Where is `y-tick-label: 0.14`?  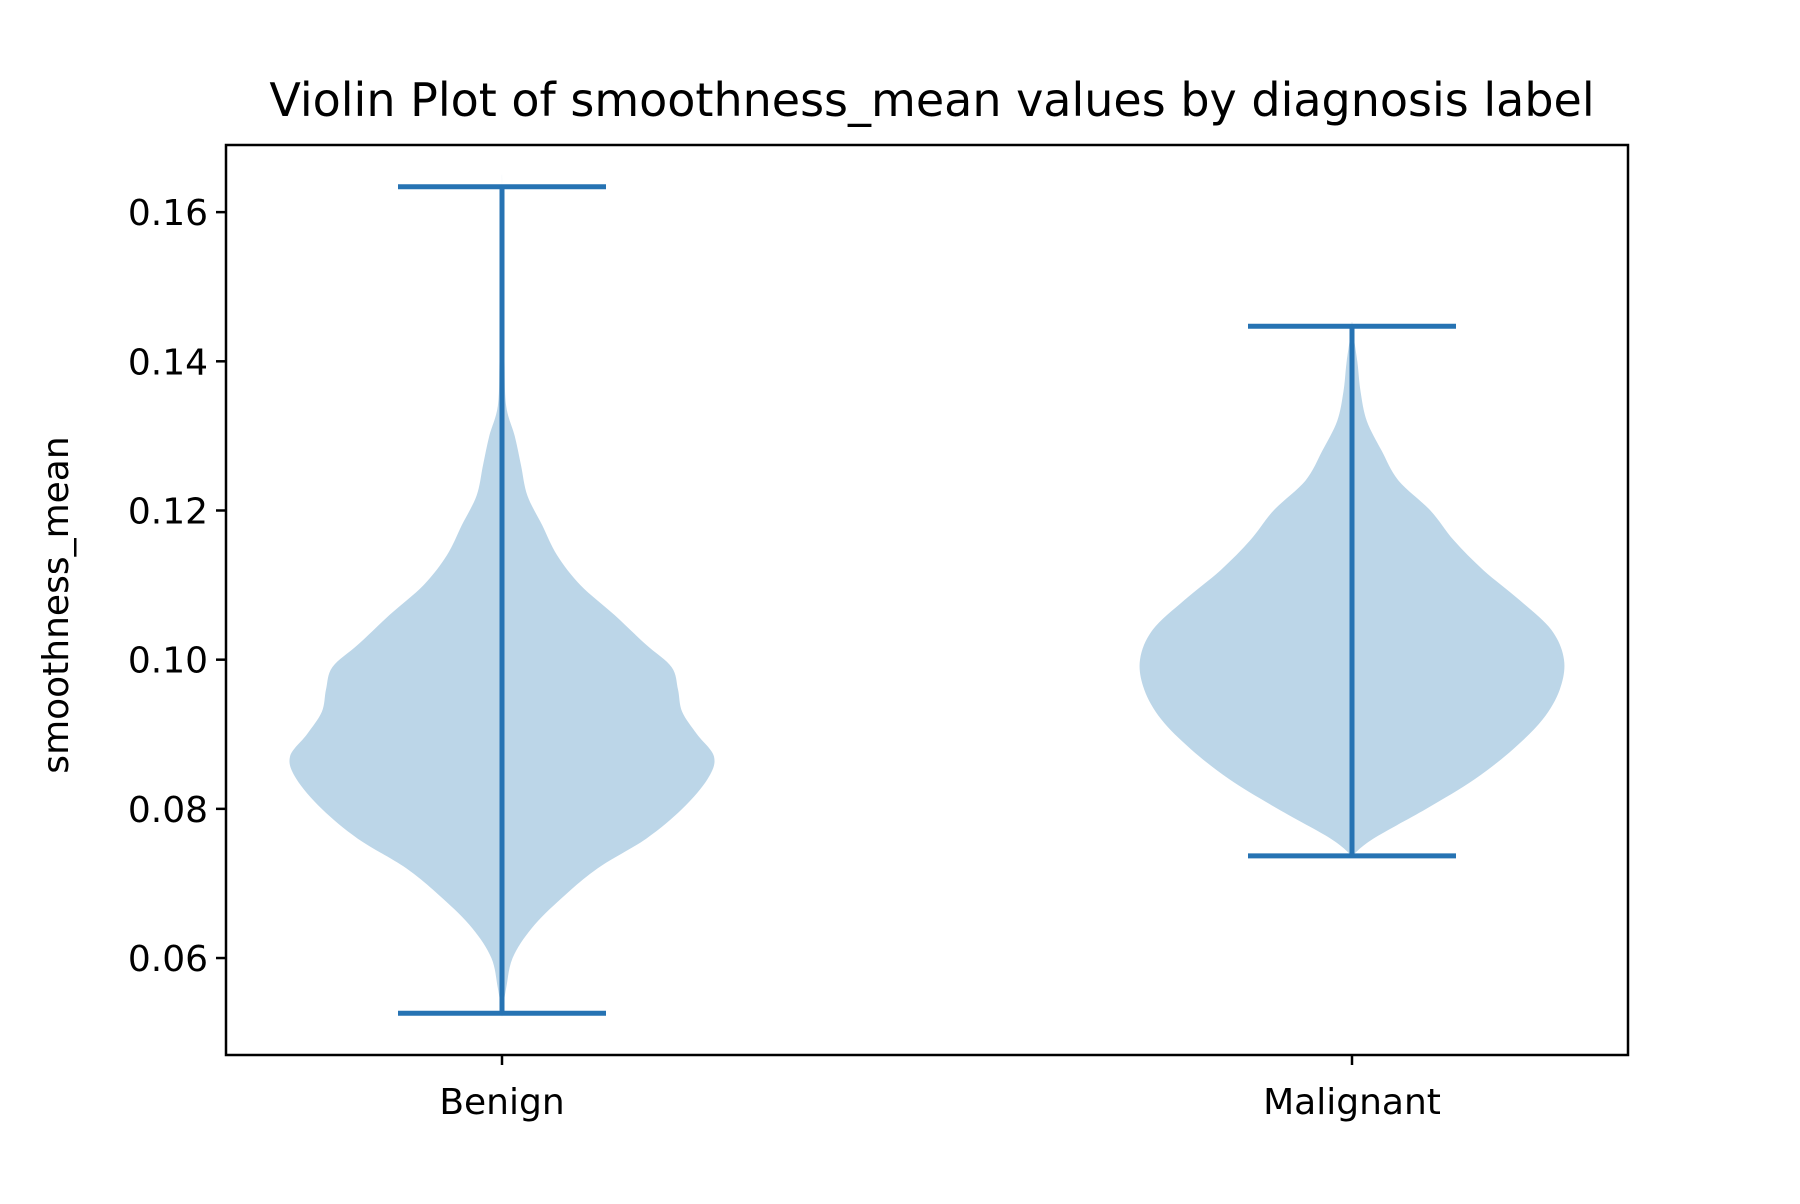
y-tick-label: 0.14 is located at coordinates (168, 362).